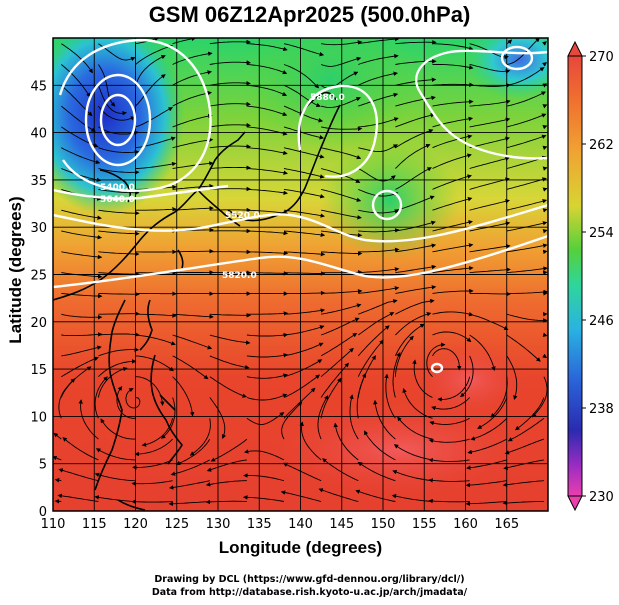 This screenshot has height=605, width=619. I want to click on y-tick-label: 35, so click(38, 181).